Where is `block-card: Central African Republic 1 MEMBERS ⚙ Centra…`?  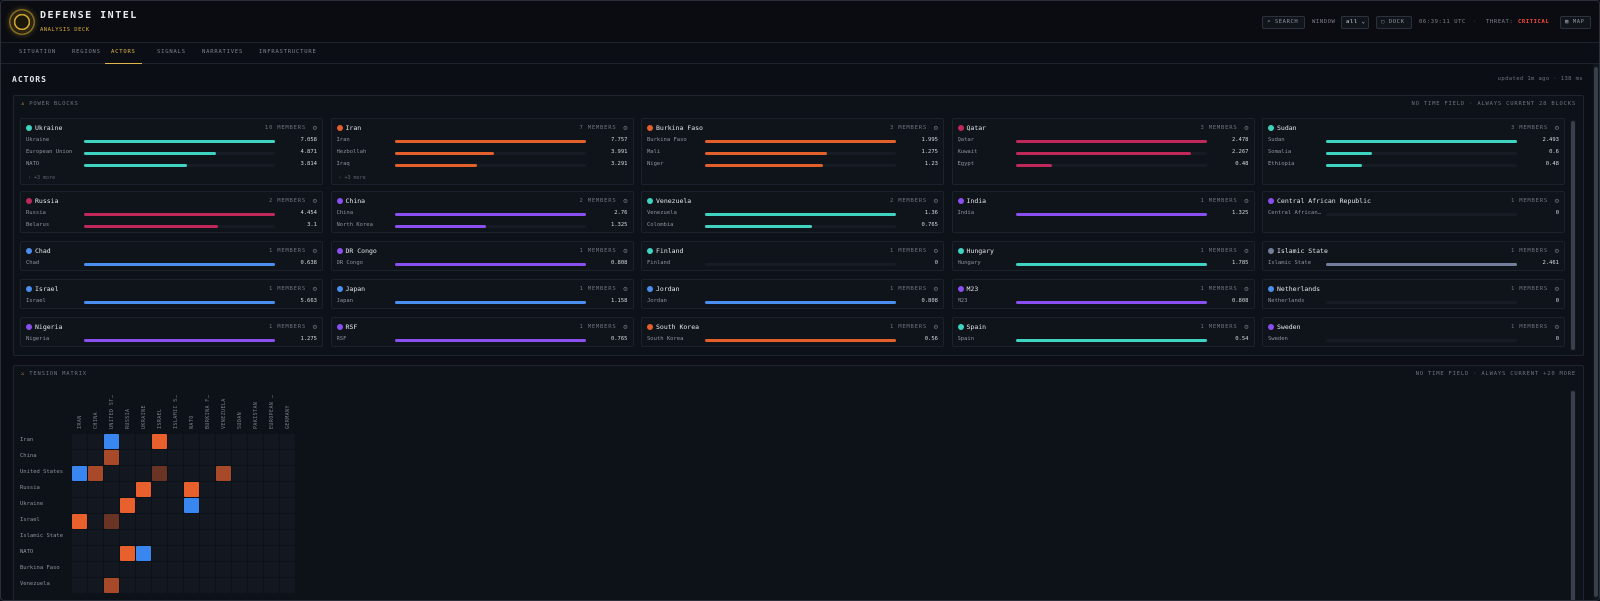 block-card: Central African Republic 1 MEMBERS ⚙ Centra… is located at coordinates (1413, 212).